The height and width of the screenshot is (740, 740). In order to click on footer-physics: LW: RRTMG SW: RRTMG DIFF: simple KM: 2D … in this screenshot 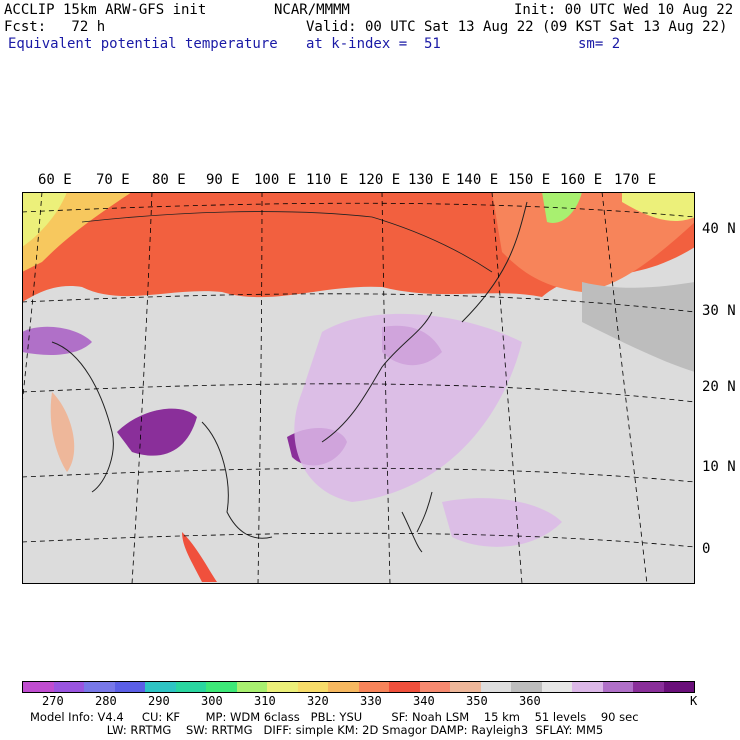, I will do `click(317, 730)`.